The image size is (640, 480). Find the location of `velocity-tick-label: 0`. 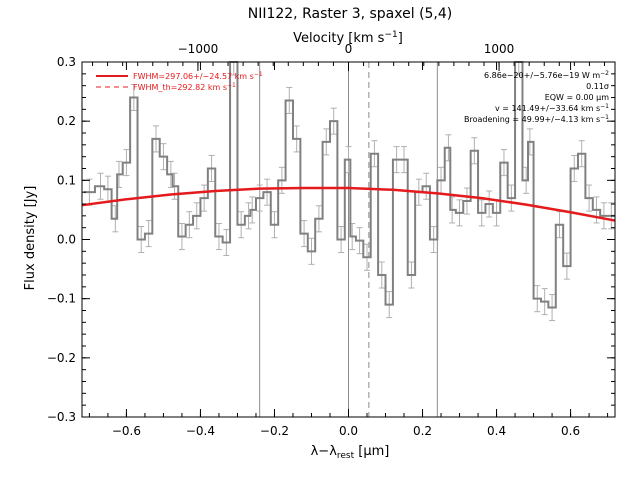

velocity-tick-label: 0 is located at coordinates (349, 49).